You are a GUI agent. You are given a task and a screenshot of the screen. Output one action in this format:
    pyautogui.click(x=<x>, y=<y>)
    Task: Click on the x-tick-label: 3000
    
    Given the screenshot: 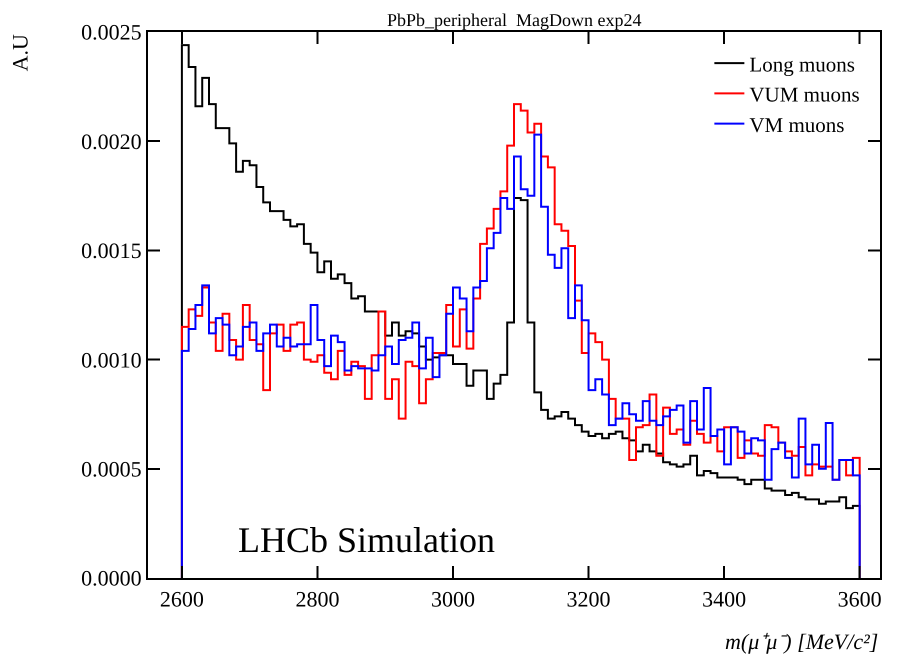 What is the action you would take?
    pyautogui.click(x=453, y=599)
    